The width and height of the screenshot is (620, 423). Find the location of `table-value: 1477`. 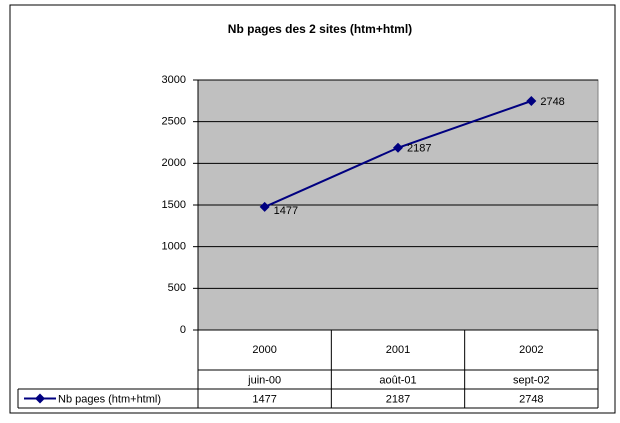

table-value: 1477 is located at coordinates (264, 399).